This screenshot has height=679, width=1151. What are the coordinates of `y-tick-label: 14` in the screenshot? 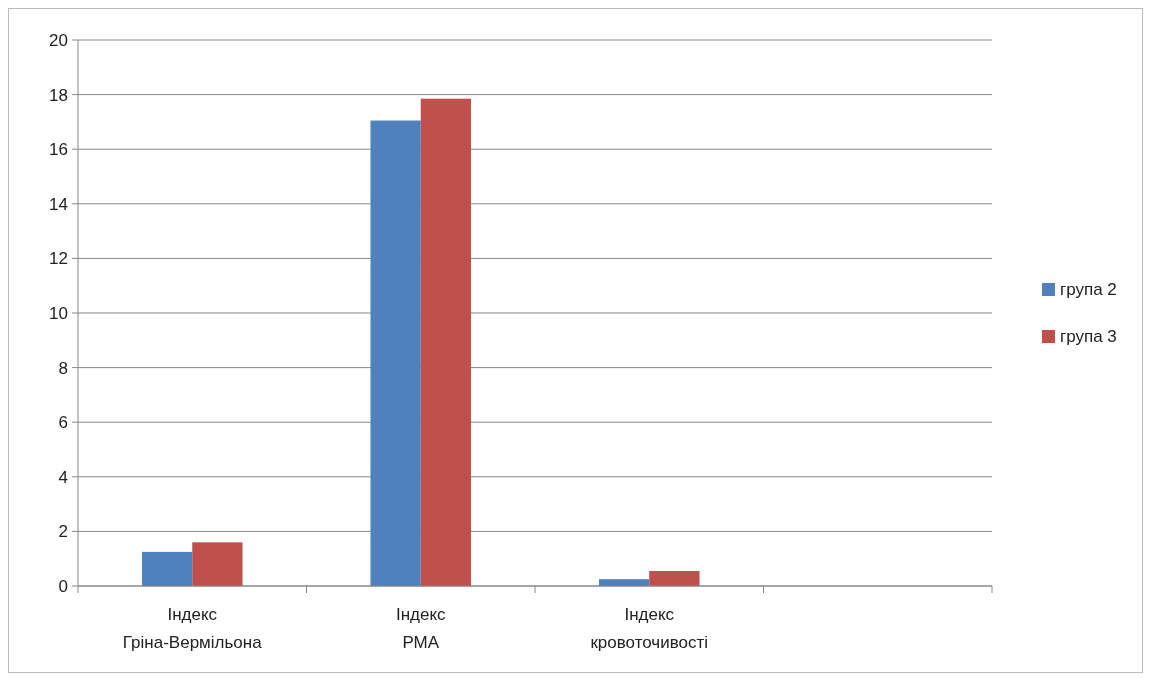 It's located at (58, 204).